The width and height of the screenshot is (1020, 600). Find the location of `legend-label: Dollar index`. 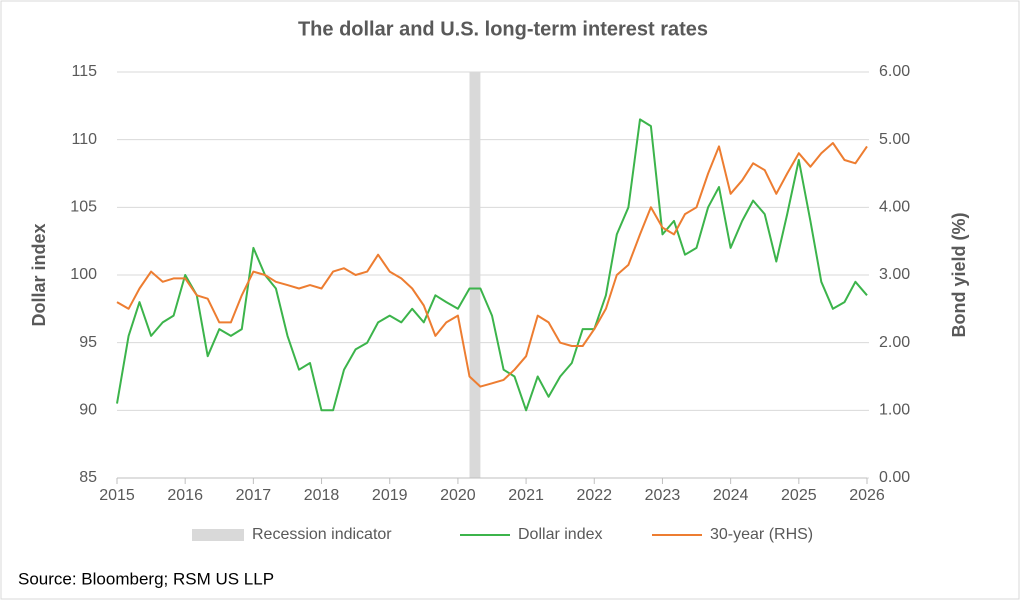

legend-label: Dollar index is located at coordinates (560, 534).